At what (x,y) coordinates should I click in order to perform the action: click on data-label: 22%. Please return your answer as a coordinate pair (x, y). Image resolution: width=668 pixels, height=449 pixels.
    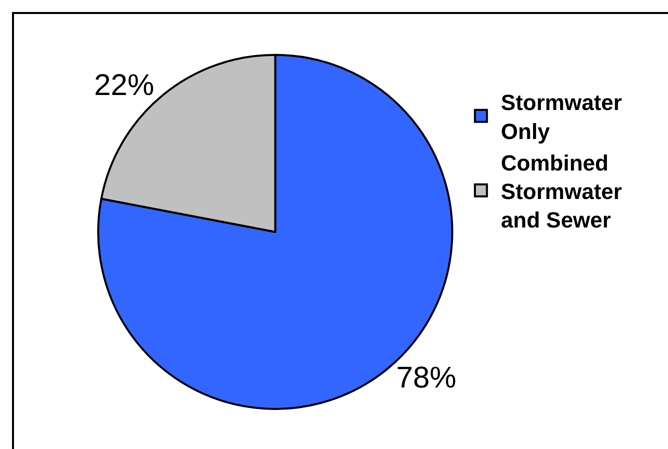
    Looking at the image, I should click on (124, 85).